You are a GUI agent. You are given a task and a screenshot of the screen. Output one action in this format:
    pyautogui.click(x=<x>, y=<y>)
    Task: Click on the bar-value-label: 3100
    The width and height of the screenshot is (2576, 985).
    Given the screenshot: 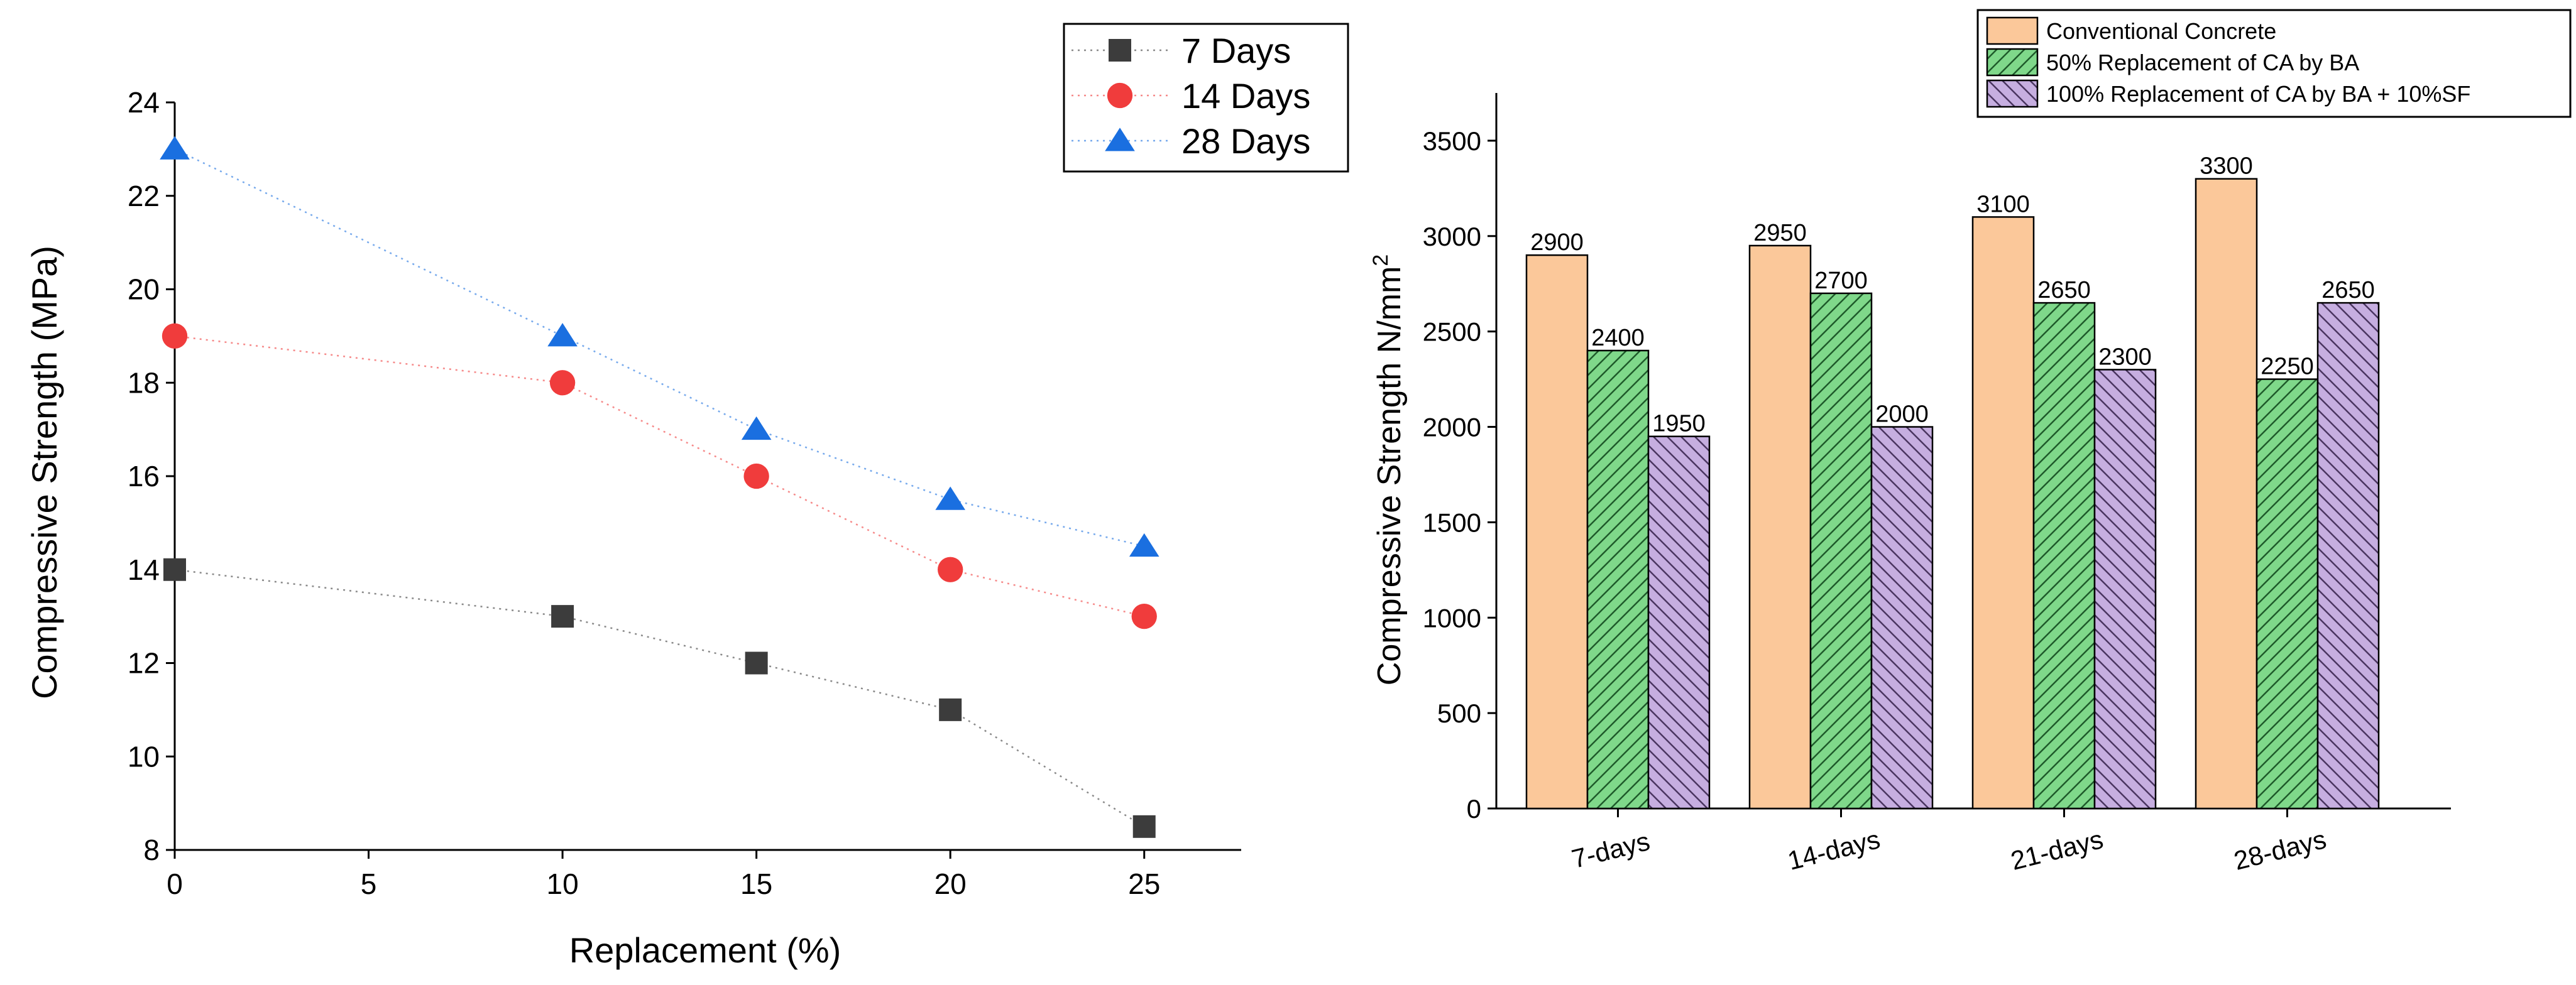 What is the action you would take?
    pyautogui.click(x=2003, y=204)
    